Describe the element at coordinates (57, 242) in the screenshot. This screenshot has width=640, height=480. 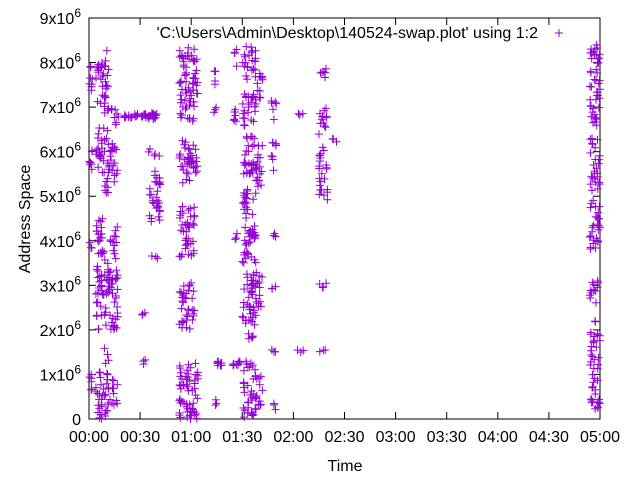
I see `y-tick-mantissa: 4x10` at that location.